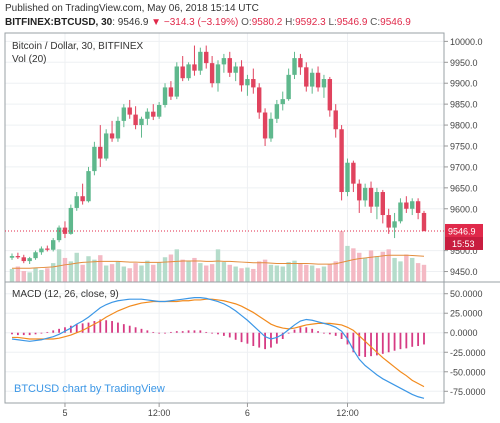 The image size is (500, 423). I want to click on close-label: C:, so click(375, 22).